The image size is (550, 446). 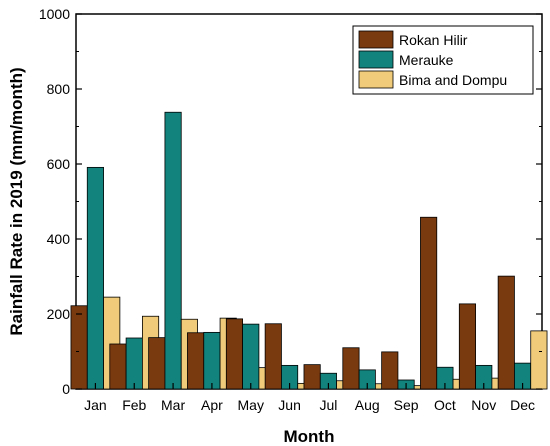 I want to click on x-tick-label-dec: Dec, so click(x=522, y=405).